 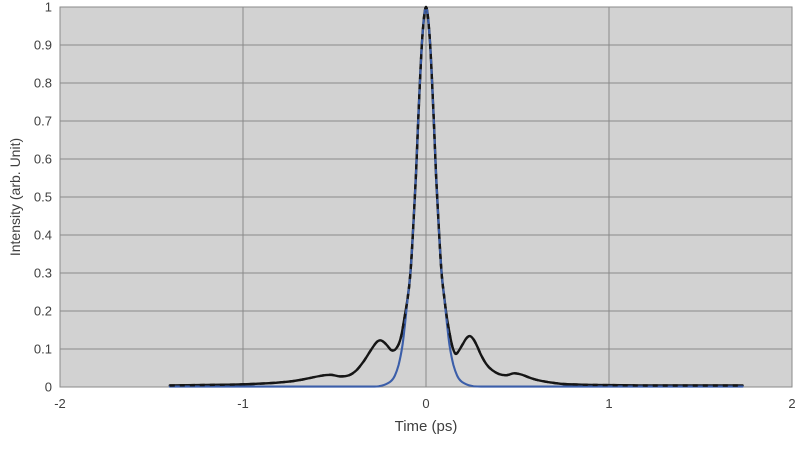 What do you see at coordinates (43, 349) in the screenshot?
I see `y-tick-label: 0.1` at bounding box center [43, 349].